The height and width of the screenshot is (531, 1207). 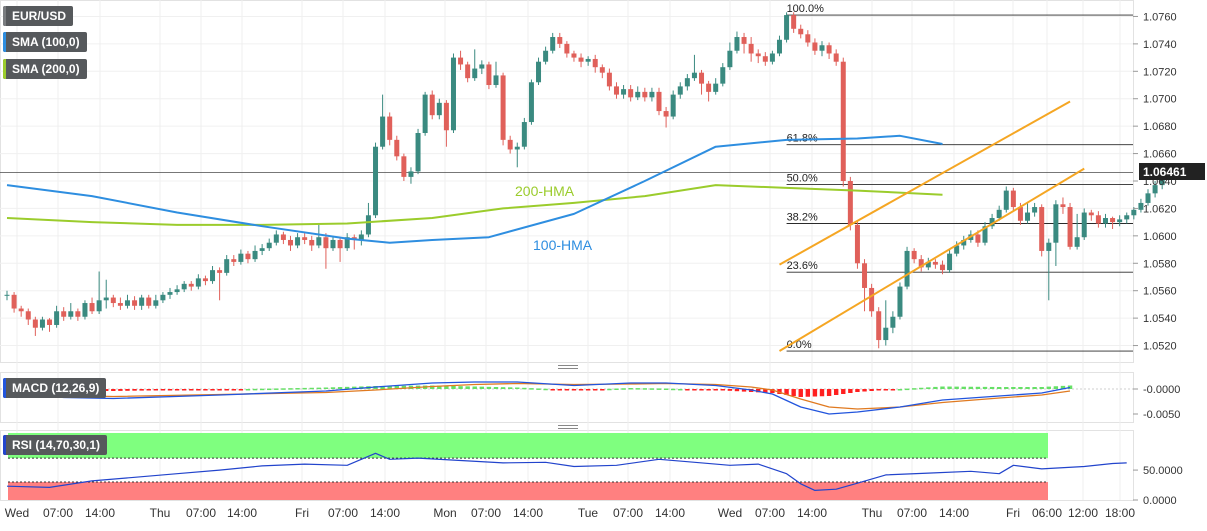 I want to click on symbol-color-swatch, so click(x=4, y=16).